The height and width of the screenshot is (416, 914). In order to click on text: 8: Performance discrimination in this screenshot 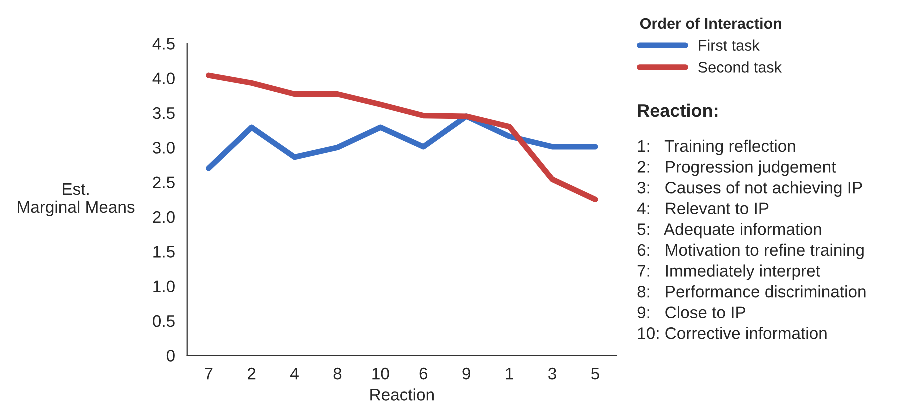, I will do `click(752, 292)`.